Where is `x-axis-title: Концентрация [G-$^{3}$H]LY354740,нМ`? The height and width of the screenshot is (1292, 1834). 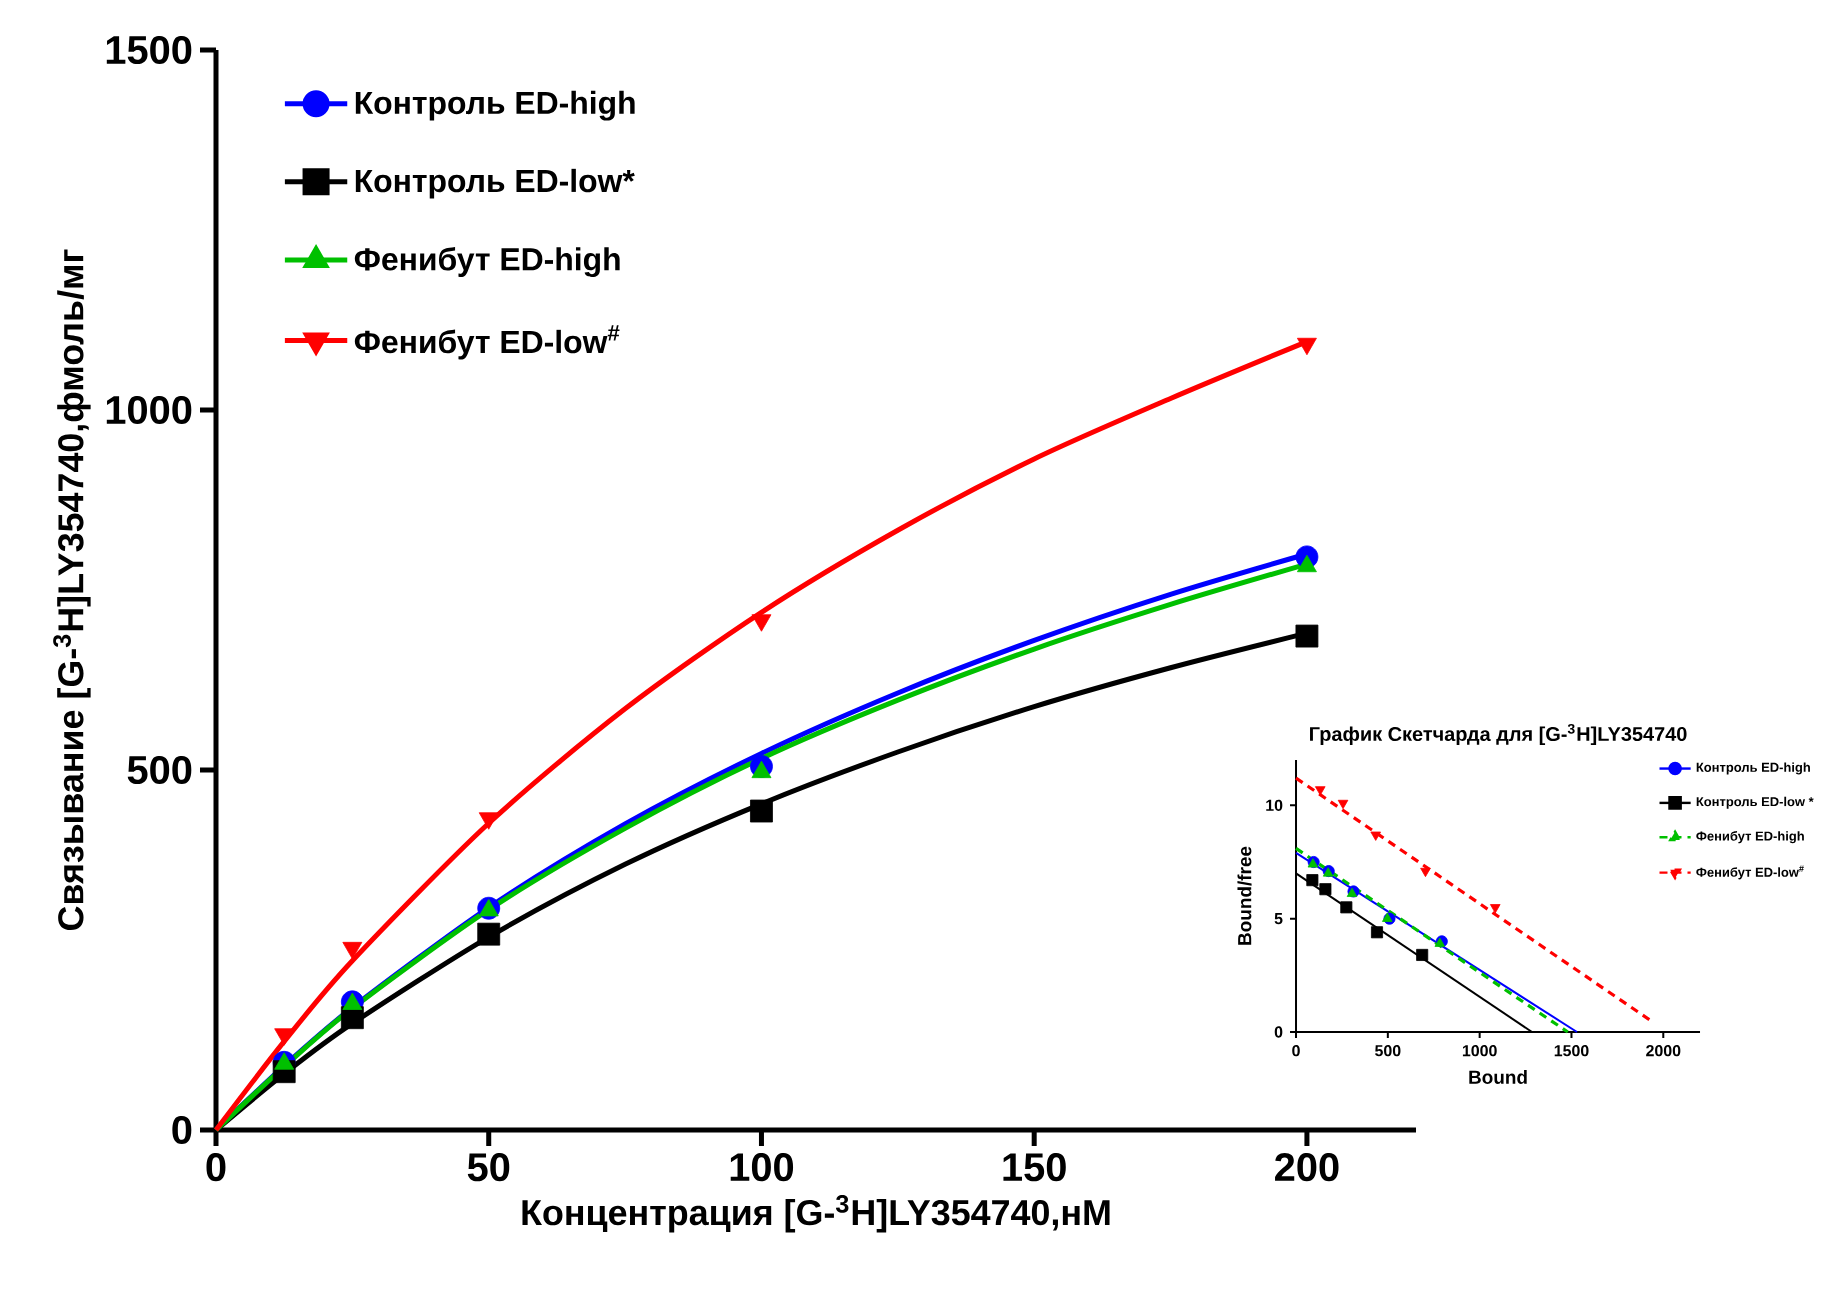 x-axis-title: Концентрация [G-$^{3}$H]LY354740,нМ is located at coordinates (816, 1213).